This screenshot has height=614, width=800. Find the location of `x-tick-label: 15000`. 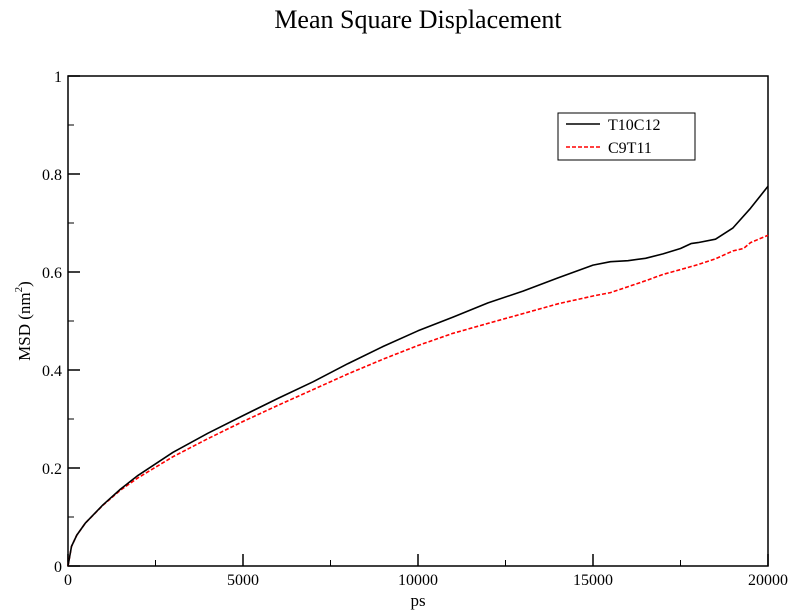

x-tick-label: 15000 is located at coordinates (593, 580).